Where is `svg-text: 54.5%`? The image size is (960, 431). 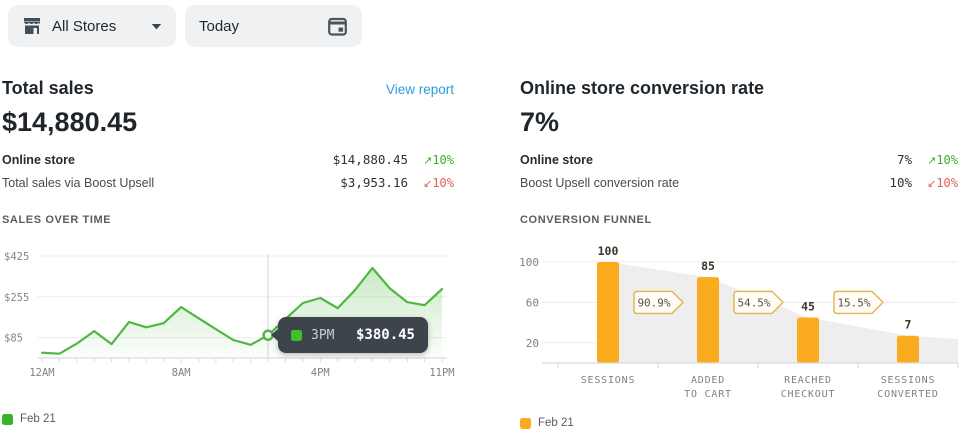 svg-text: 54.5% is located at coordinates (753, 302).